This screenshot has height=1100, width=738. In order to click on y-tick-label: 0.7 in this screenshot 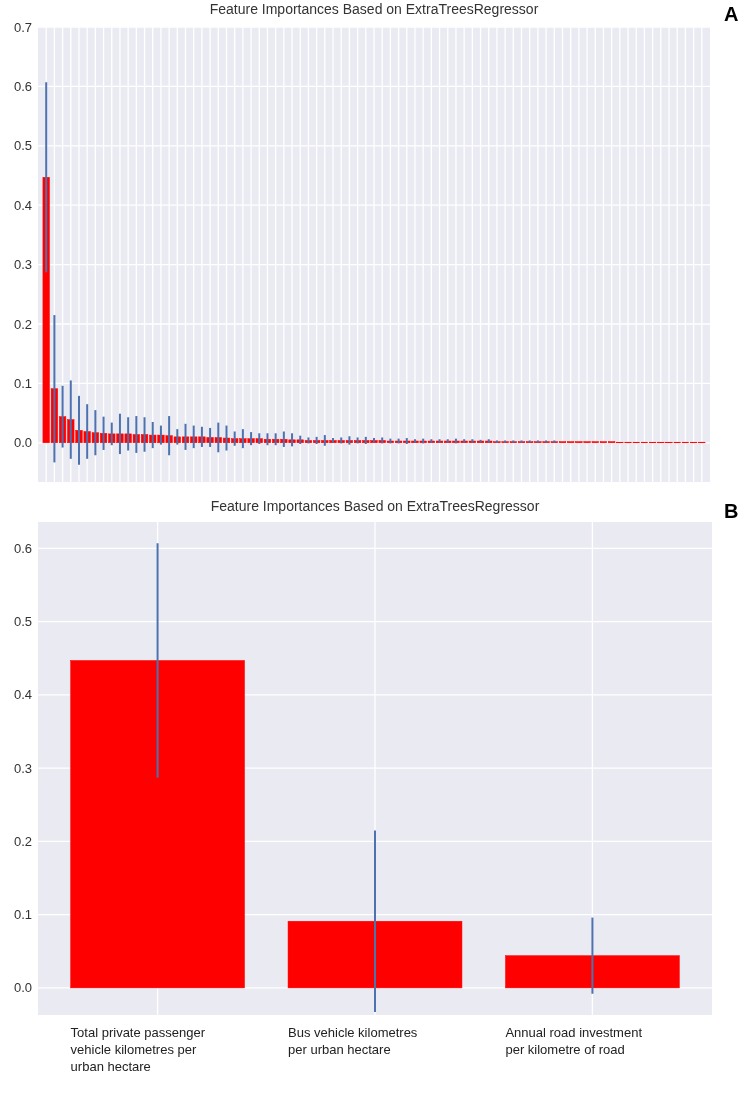, I will do `click(22, 27)`.